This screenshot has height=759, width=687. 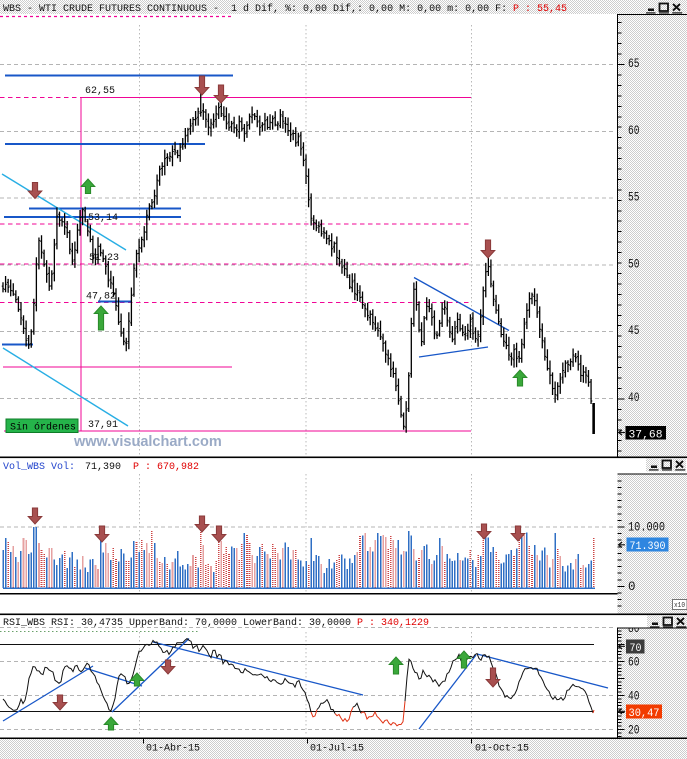 What do you see at coordinates (646, 435) in the screenshot?
I see `svg-text: 37,68` at bounding box center [646, 435].